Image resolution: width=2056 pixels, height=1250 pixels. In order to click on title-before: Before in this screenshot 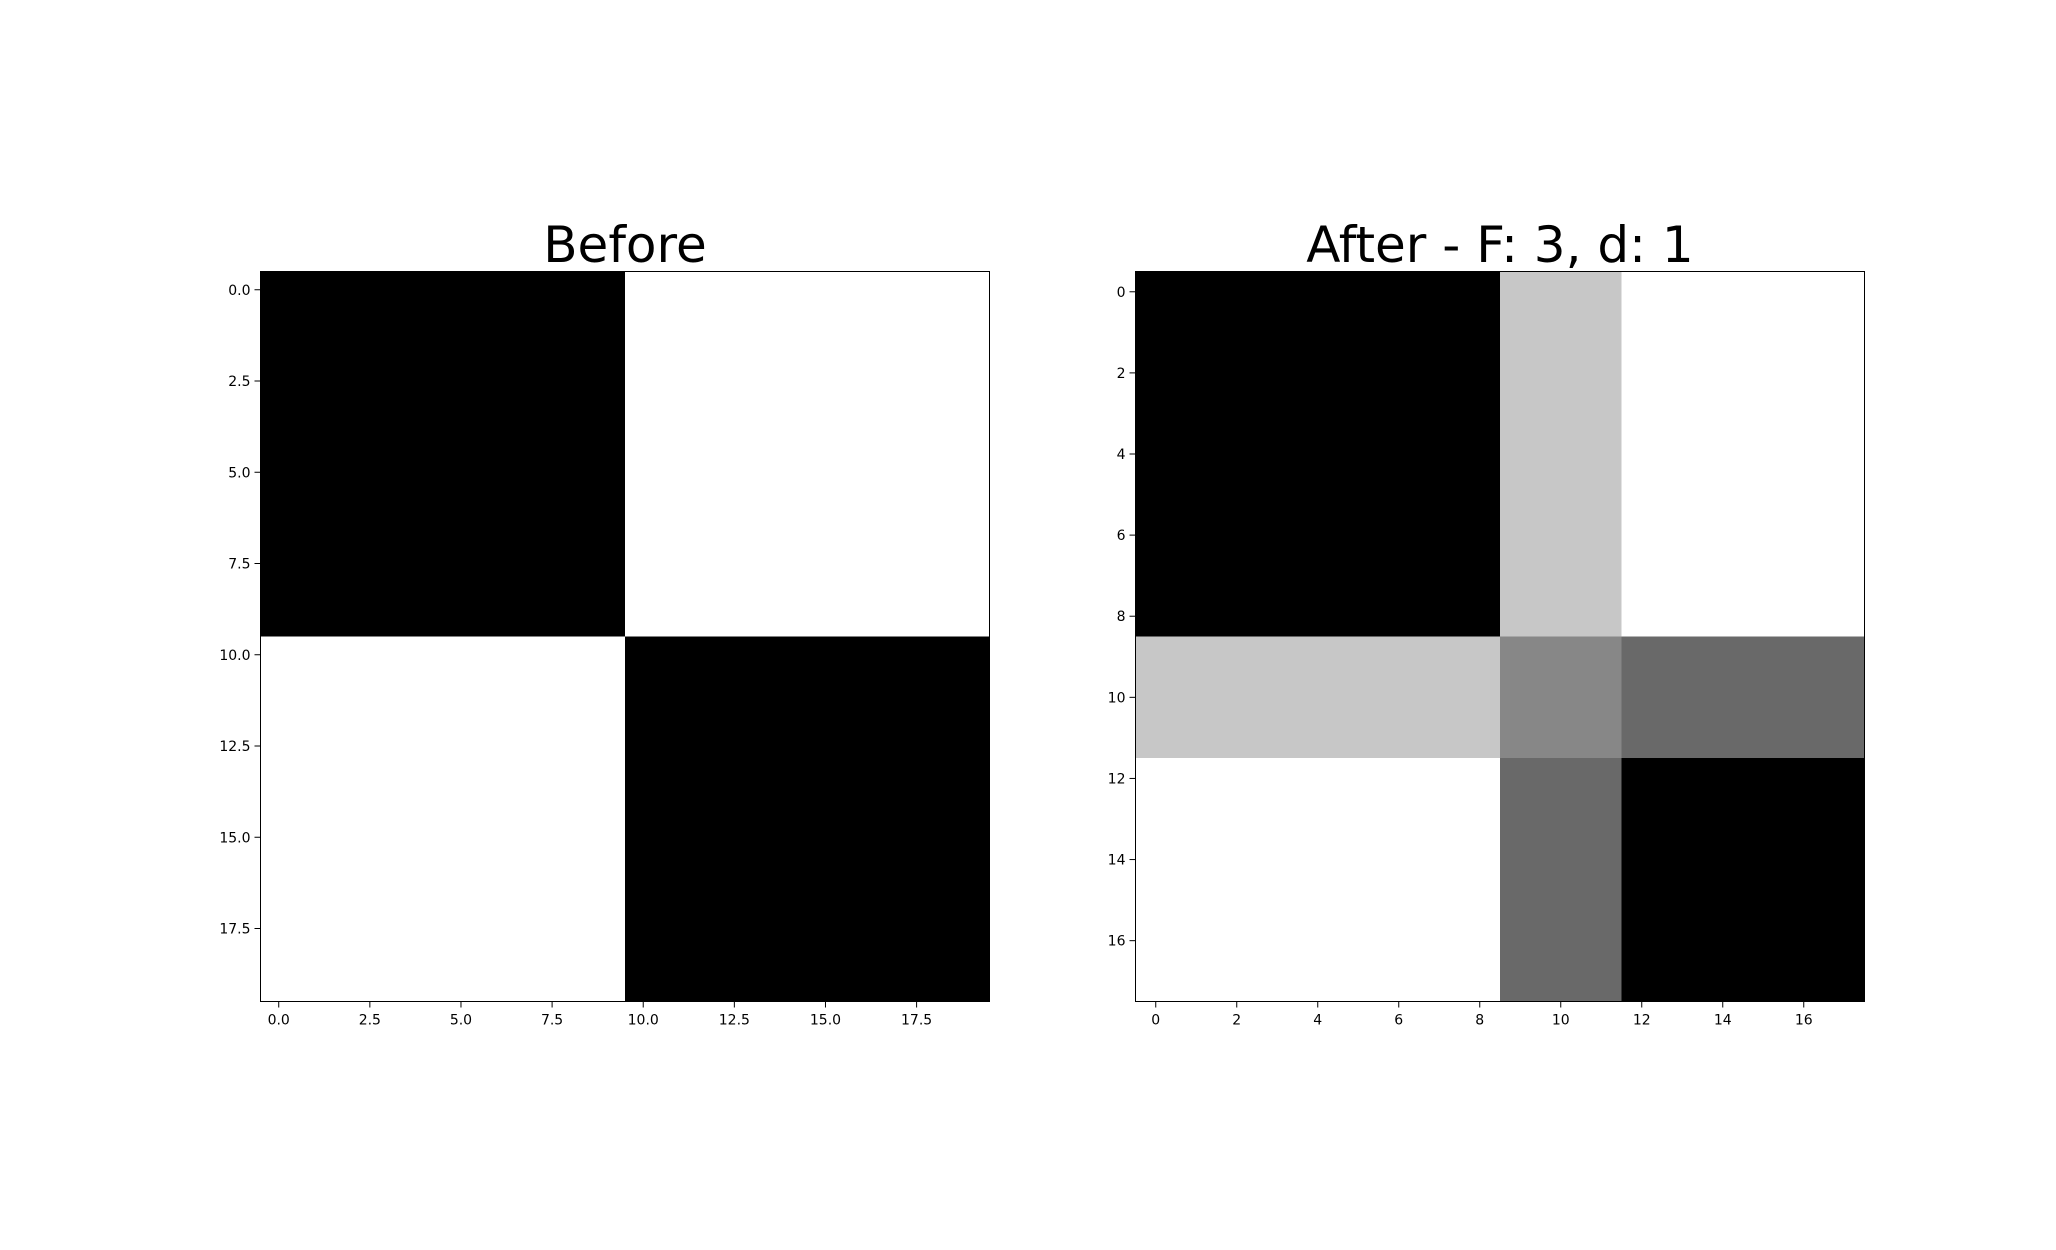, I will do `click(624, 245)`.